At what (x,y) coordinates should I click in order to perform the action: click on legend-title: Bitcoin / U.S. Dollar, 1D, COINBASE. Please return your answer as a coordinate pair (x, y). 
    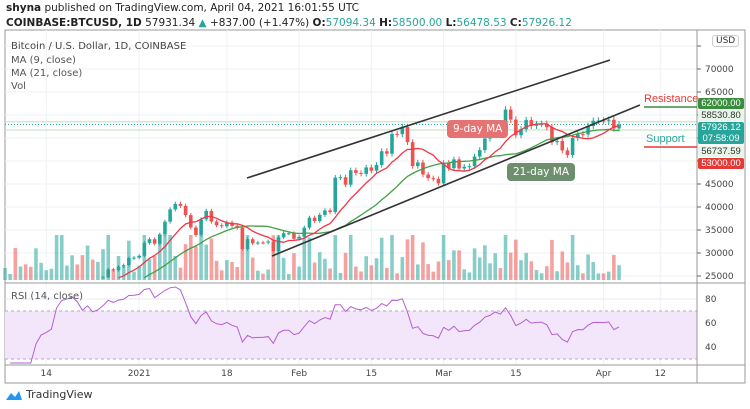
    Looking at the image, I should click on (99, 46).